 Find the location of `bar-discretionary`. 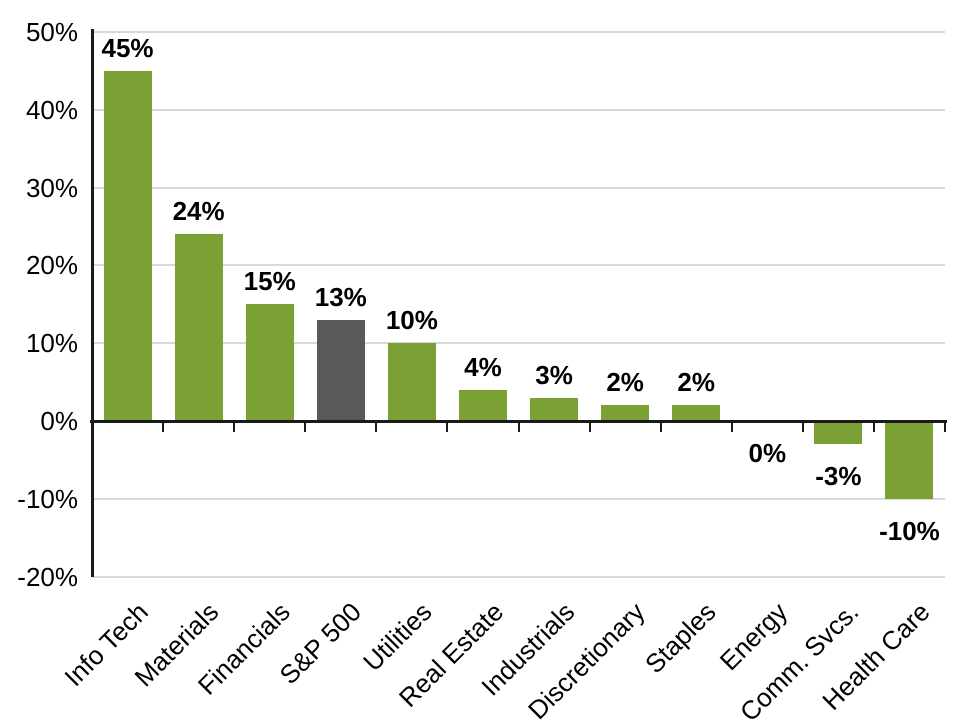

bar-discretionary is located at coordinates (625, 413).